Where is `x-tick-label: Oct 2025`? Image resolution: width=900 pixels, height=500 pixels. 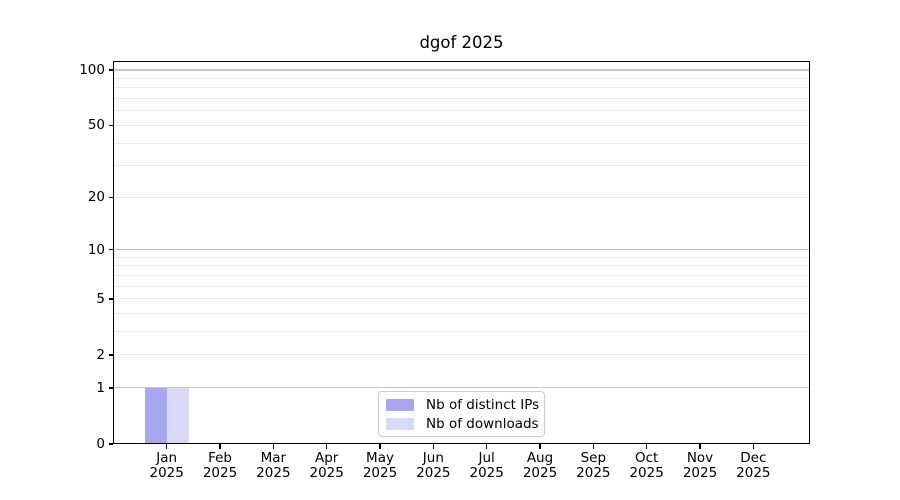
x-tick-label: Oct 2025 is located at coordinates (647, 465).